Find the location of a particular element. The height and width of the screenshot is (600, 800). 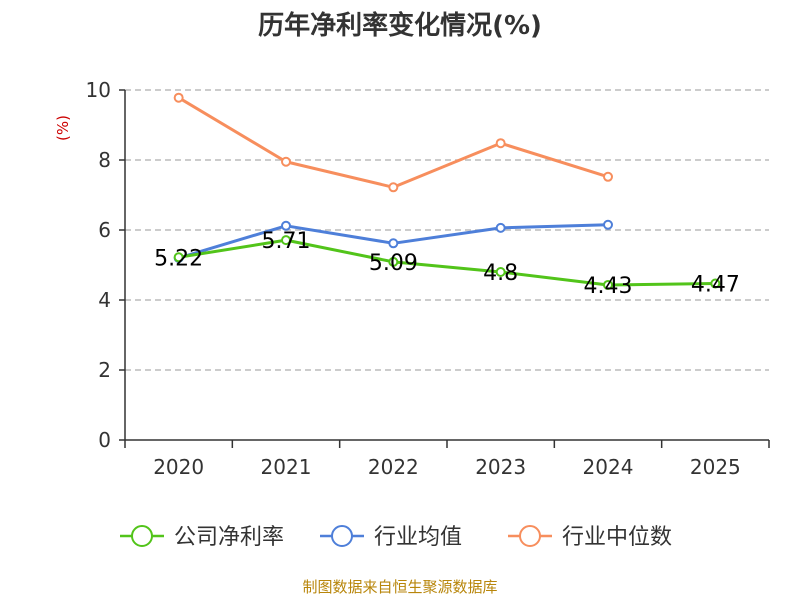

data-label: 5.71 is located at coordinates (286, 241).